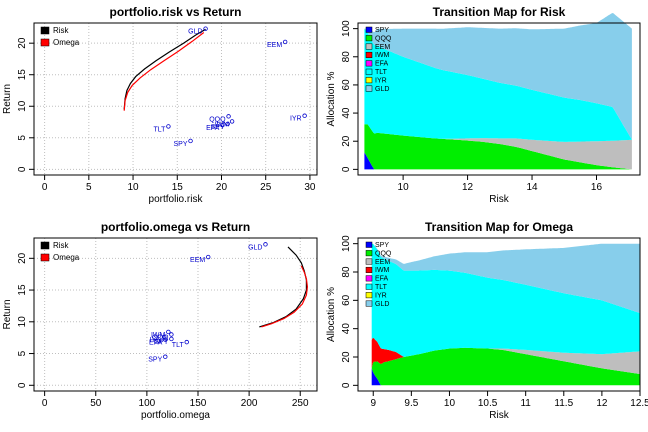 The image size is (648, 432). What do you see at coordinates (381, 287) in the screenshot?
I see `legend-label: TLT` at bounding box center [381, 287].